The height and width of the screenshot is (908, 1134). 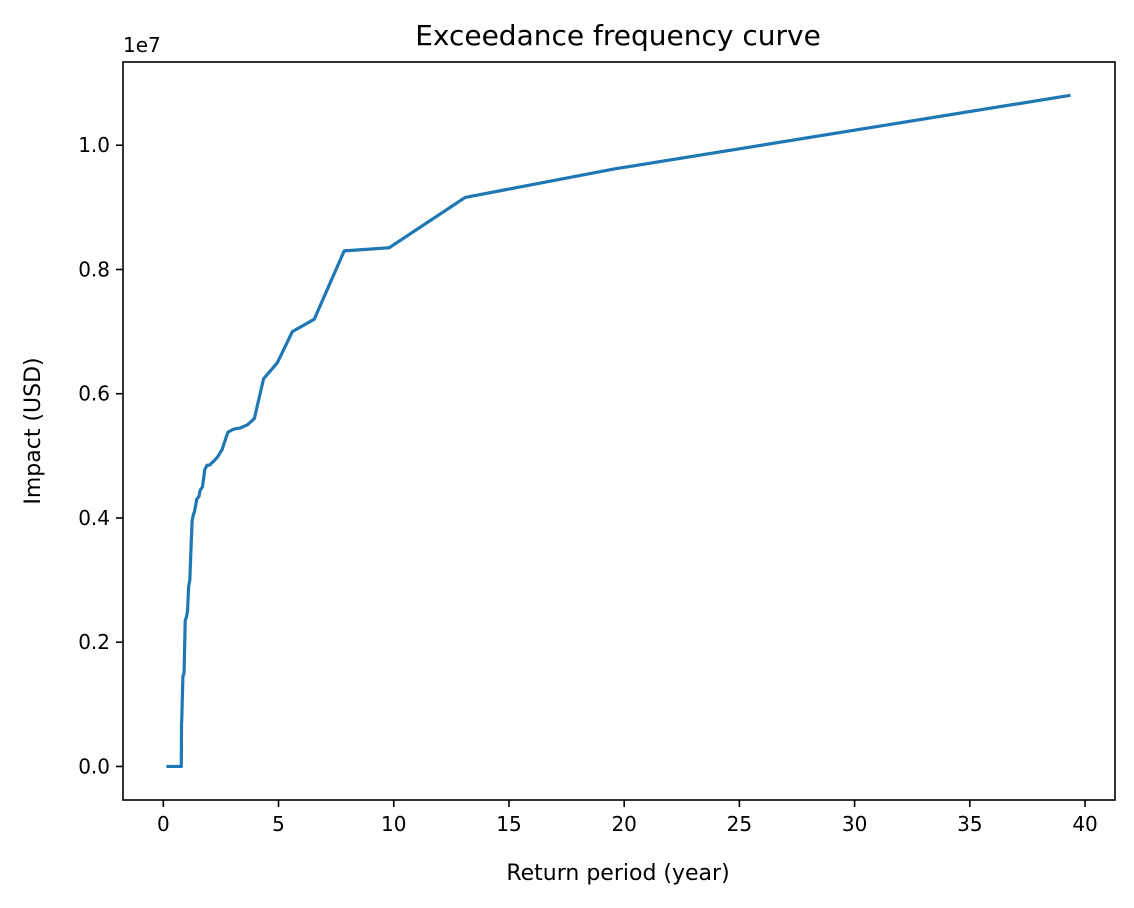 What do you see at coordinates (854, 824) in the screenshot?
I see `x-tick-label: 30` at bounding box center [854, 824].